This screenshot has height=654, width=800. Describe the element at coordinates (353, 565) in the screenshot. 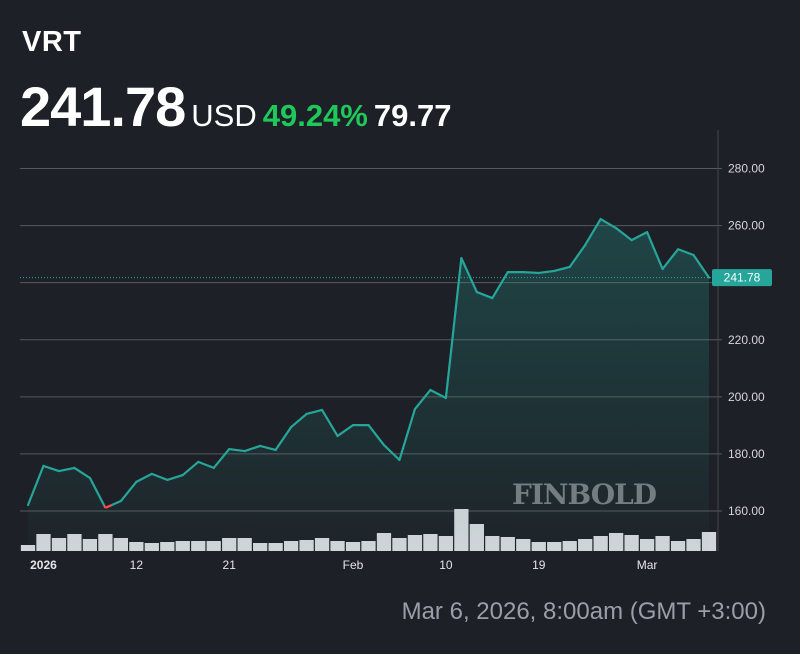

I see `x-tick-label: Feb` at that location.